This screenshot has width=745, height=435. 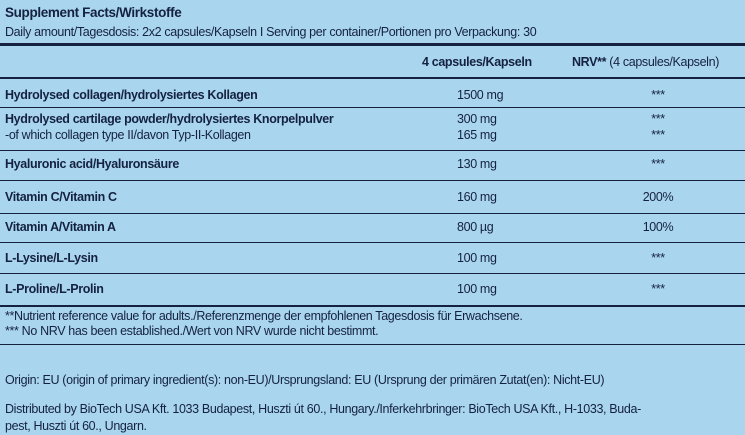 What do you see at coordinates (477, 197) in the screenshot?
I see `amount: 160 mg` at bounding box center [477, 197].